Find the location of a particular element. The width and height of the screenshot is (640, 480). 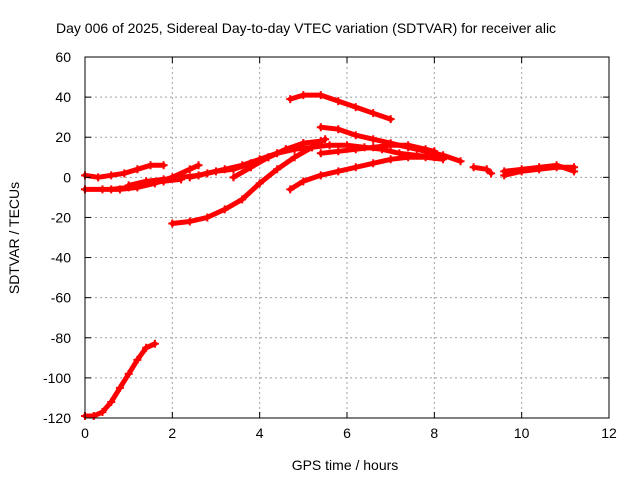

y-tick-label: -60 is located at coordinates (61, 298).